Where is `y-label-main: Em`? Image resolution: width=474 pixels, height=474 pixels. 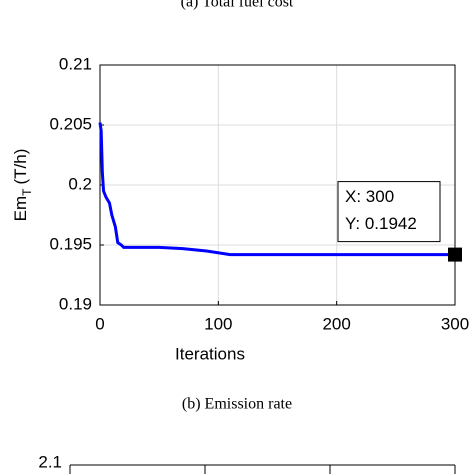
y-label-main: Em is located at coordinates (20, 209).